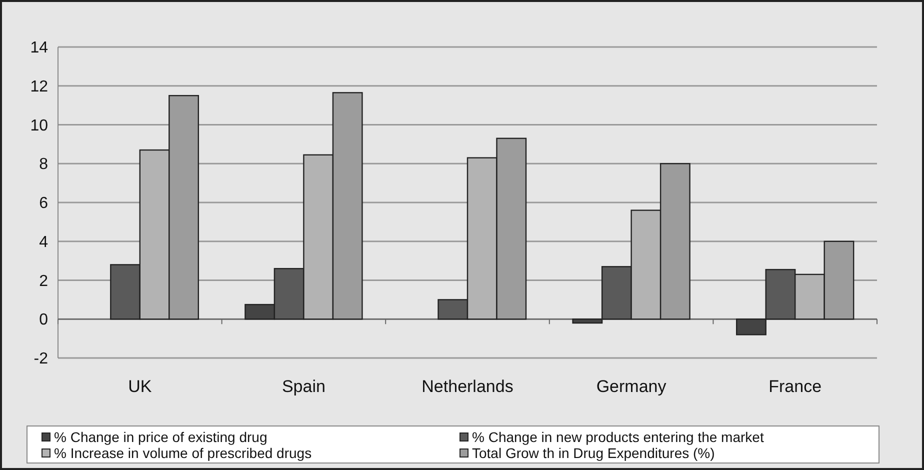 The image size is (924, 470). I want to click on legend-label: Total Grow th in Drug Expenditures (%), so click(593, 452).